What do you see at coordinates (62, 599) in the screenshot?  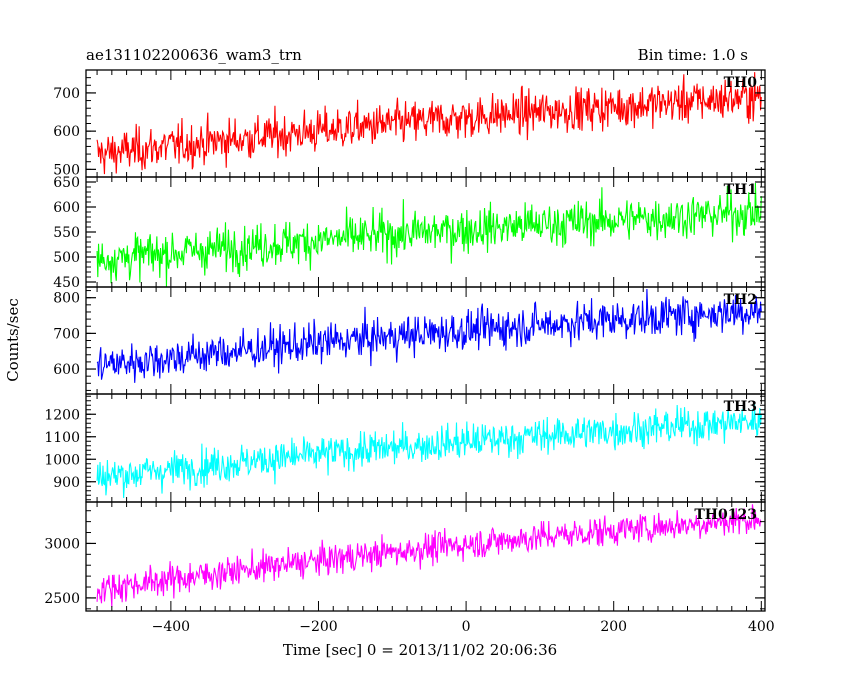 I see `y-tick-label: 2500` at bounding box center [62, 599].